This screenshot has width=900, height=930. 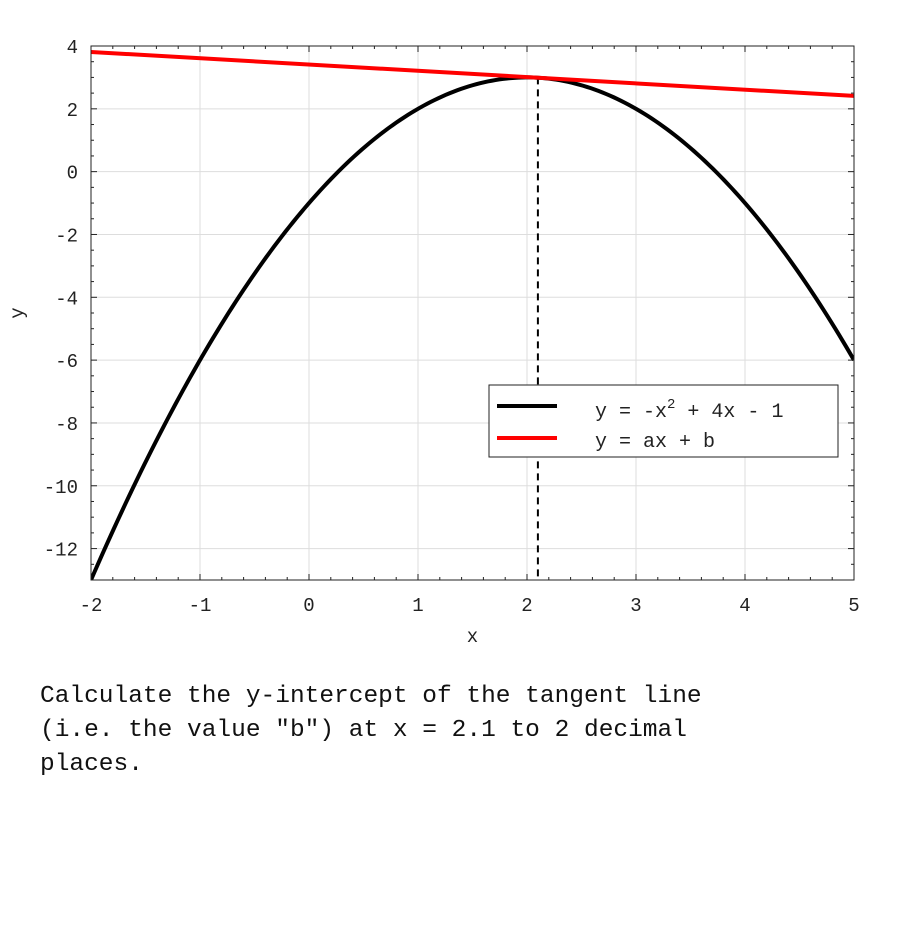 What do you see at coordinates (66, 299) in the screenshot?
I see `y-tick-label: -4` at bounding box center [66, 299].